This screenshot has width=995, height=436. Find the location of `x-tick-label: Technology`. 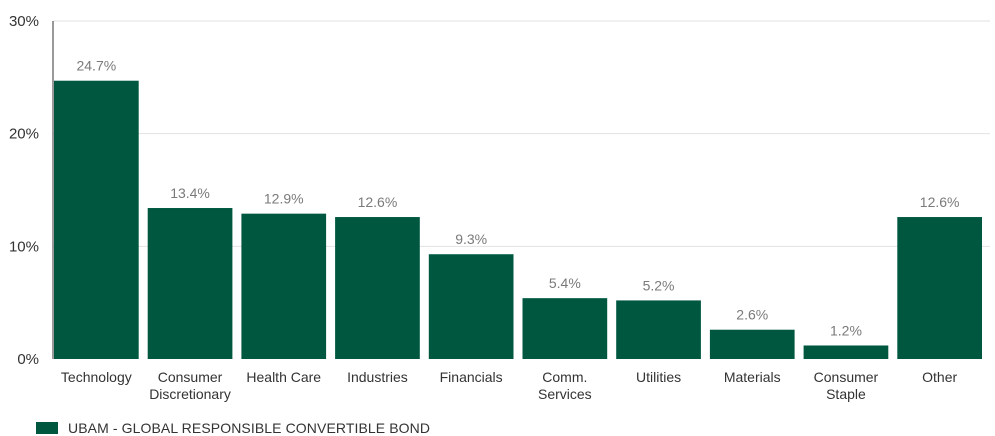

x-tick-label: Technology is located at coordinates (96, 377).